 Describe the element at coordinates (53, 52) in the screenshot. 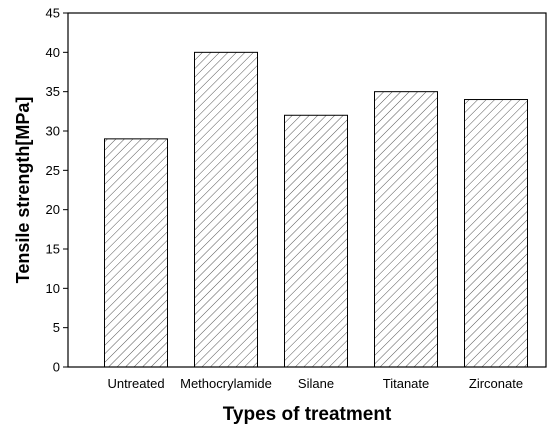

I see `y-tick-label: 40` at that location.